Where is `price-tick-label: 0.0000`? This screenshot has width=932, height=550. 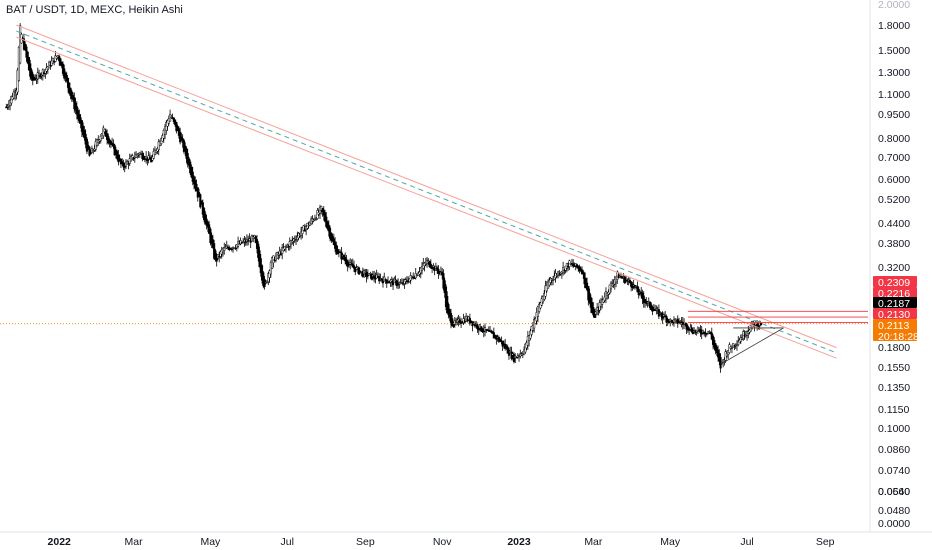 price-tick-label: 0.0000 is located at coordinates (894, 524).